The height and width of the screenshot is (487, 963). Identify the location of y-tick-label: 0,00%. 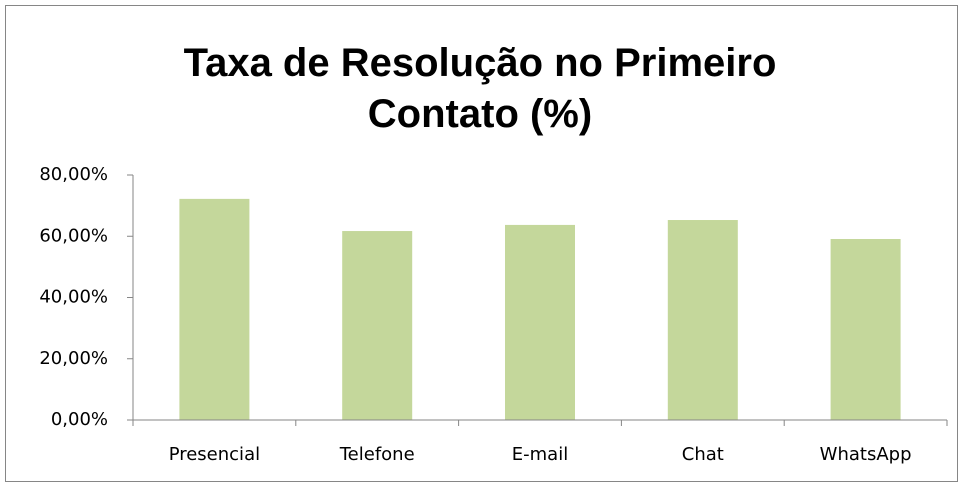
(79, 419).